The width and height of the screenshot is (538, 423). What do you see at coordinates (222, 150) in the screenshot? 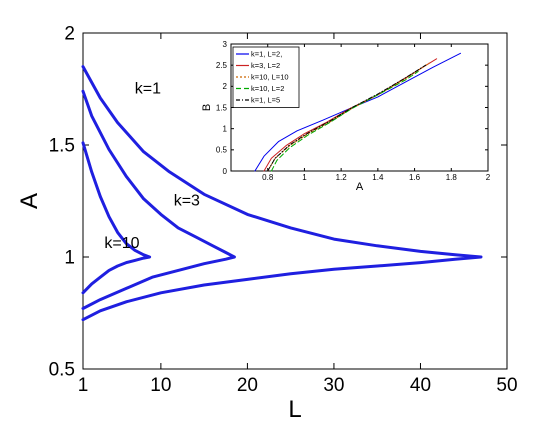
I see `inset-y-tick-label: 0.5` at bounding box center [222, 150].